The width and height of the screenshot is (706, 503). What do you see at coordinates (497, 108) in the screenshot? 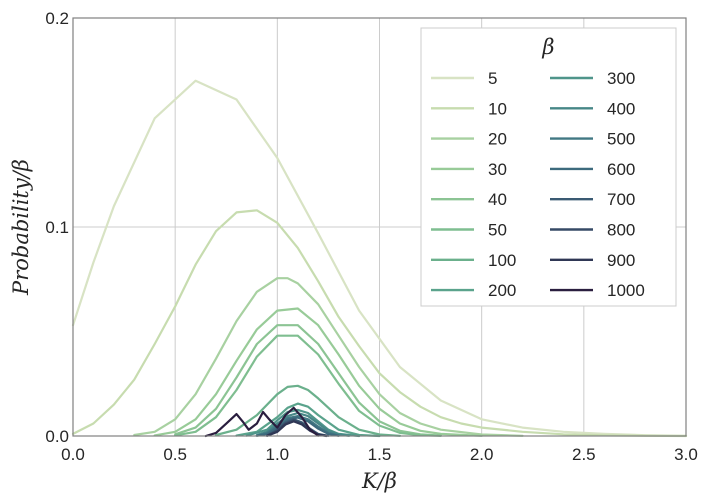
I see `legend-label: 10` at bounding box center [497, 108].